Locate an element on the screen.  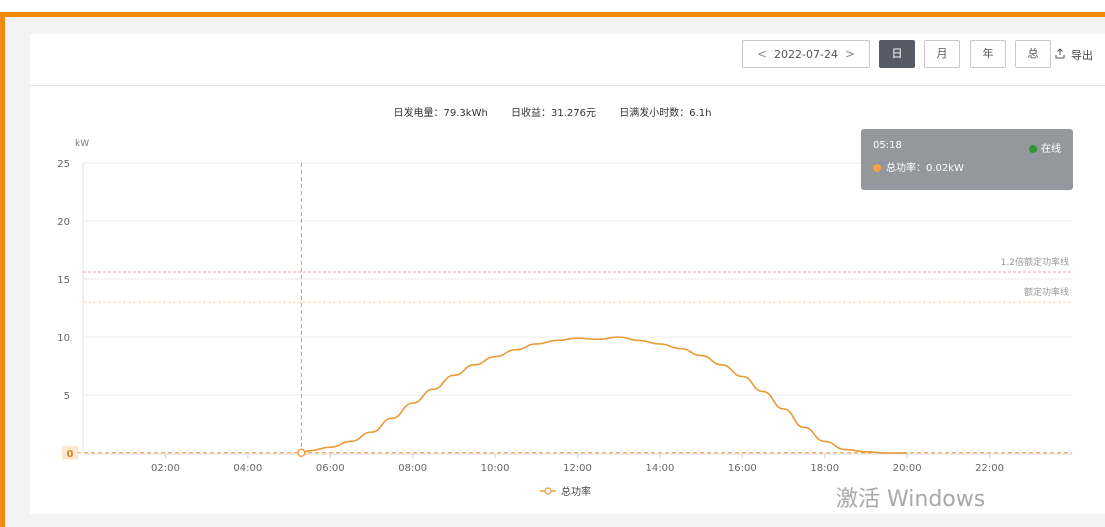
tooltip-time: 05:18 is located at coordinates (887, 145).